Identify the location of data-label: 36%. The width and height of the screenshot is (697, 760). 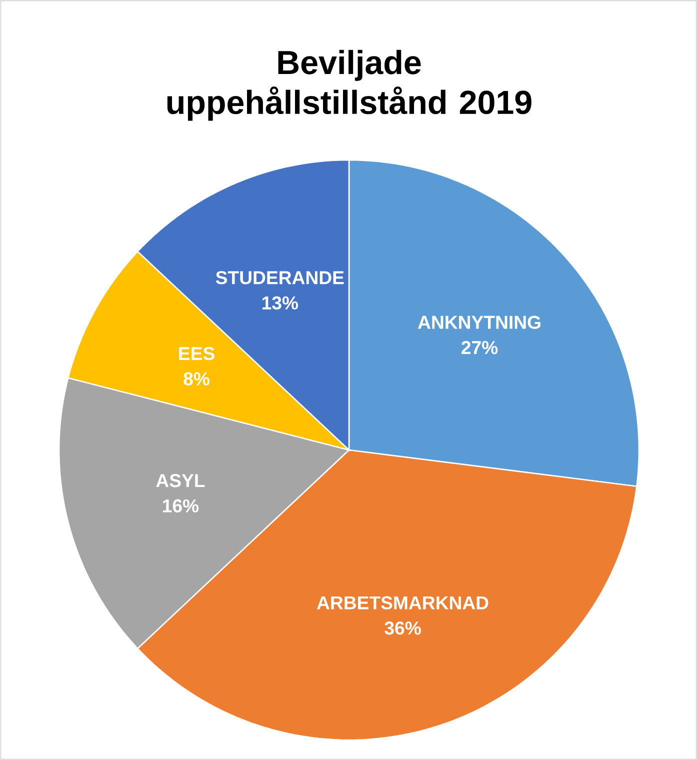
(402, 628).